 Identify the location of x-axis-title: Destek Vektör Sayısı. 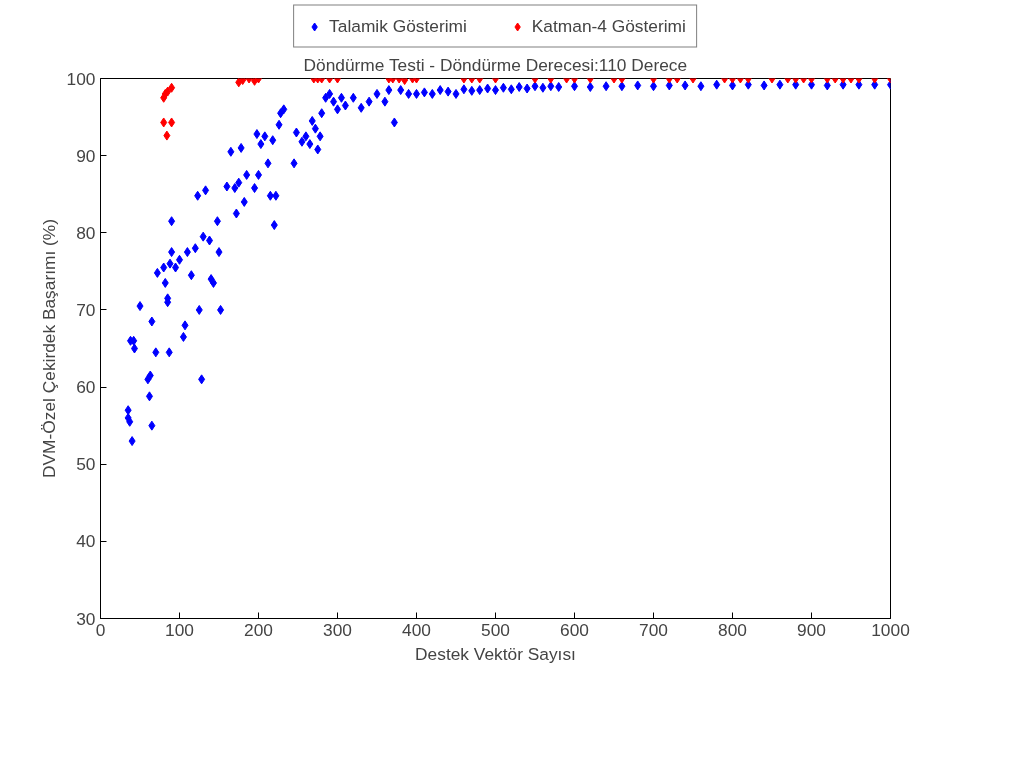
(495, 653).